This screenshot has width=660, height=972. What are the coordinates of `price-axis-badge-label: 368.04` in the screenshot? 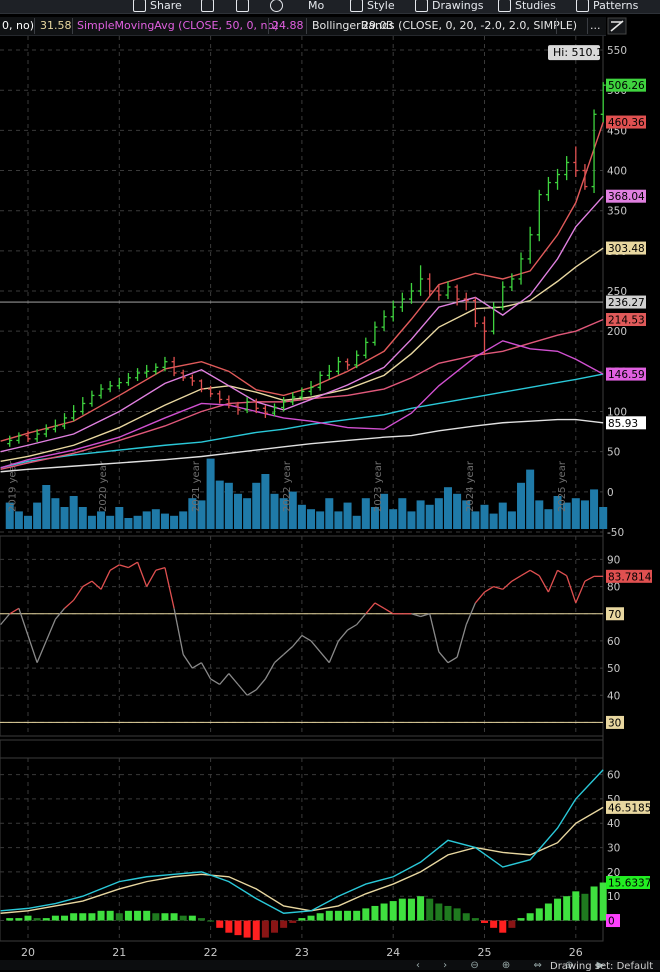 It's located at (626, 197).